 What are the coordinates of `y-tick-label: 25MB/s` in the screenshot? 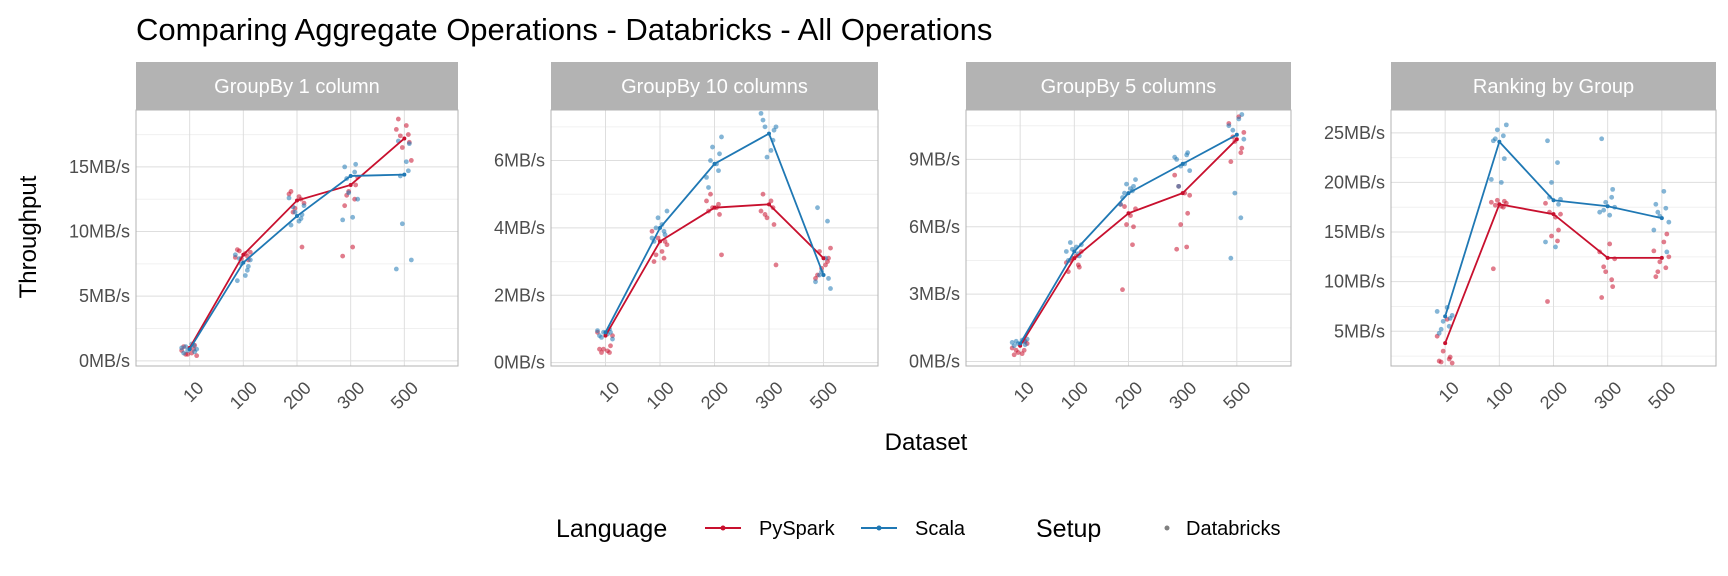 It's located at (1354, 133).